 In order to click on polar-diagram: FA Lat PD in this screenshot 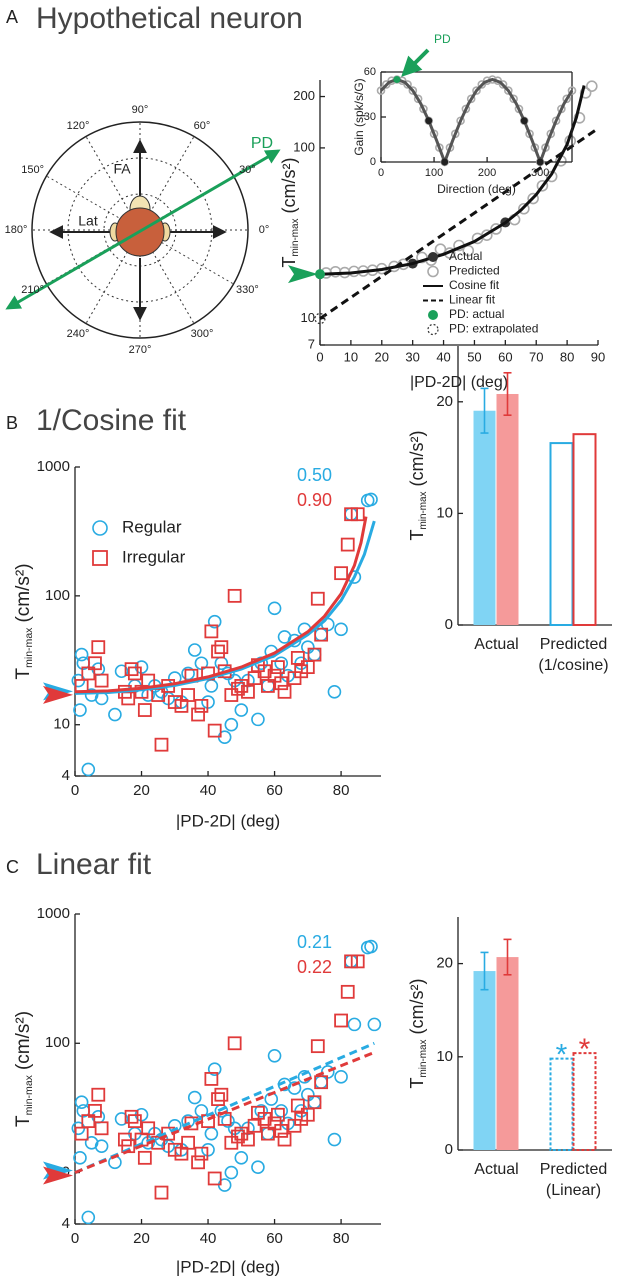, I will do `click(143, 230)`.